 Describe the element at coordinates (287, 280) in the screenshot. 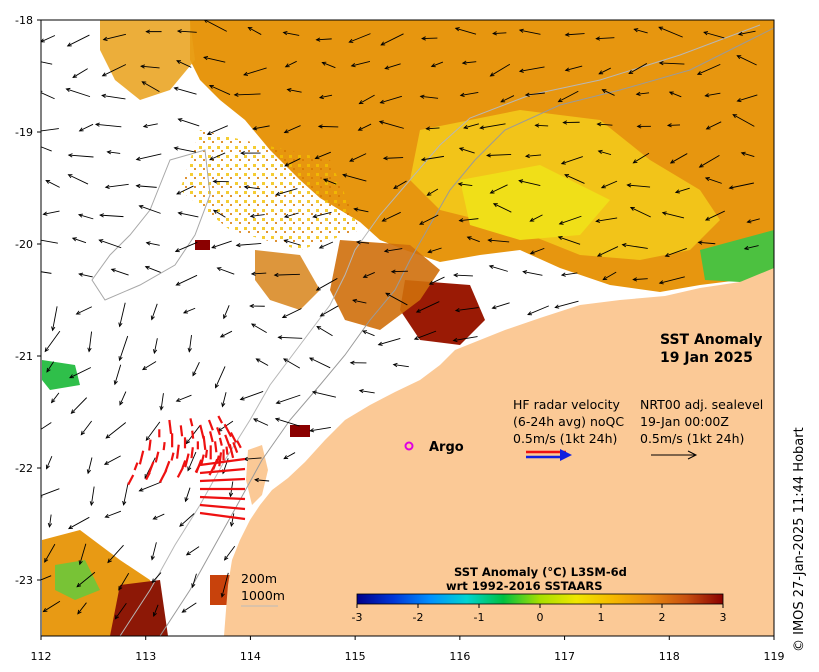

I see `sst-patch-shelf` at that location.